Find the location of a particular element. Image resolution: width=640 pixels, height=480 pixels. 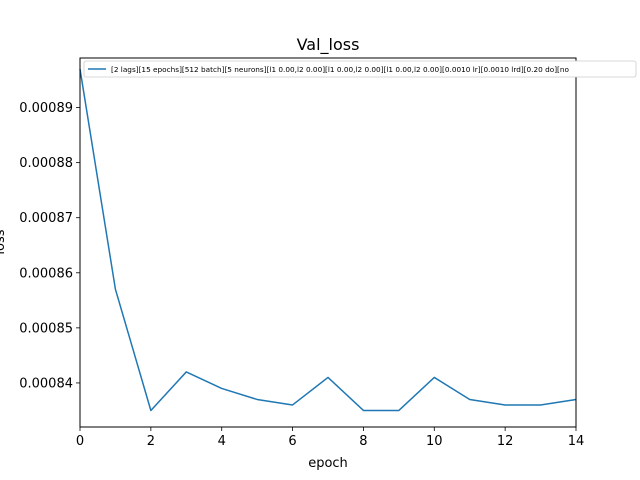

y-tick-label: 0.00087 is located at coordinates (46, 218).